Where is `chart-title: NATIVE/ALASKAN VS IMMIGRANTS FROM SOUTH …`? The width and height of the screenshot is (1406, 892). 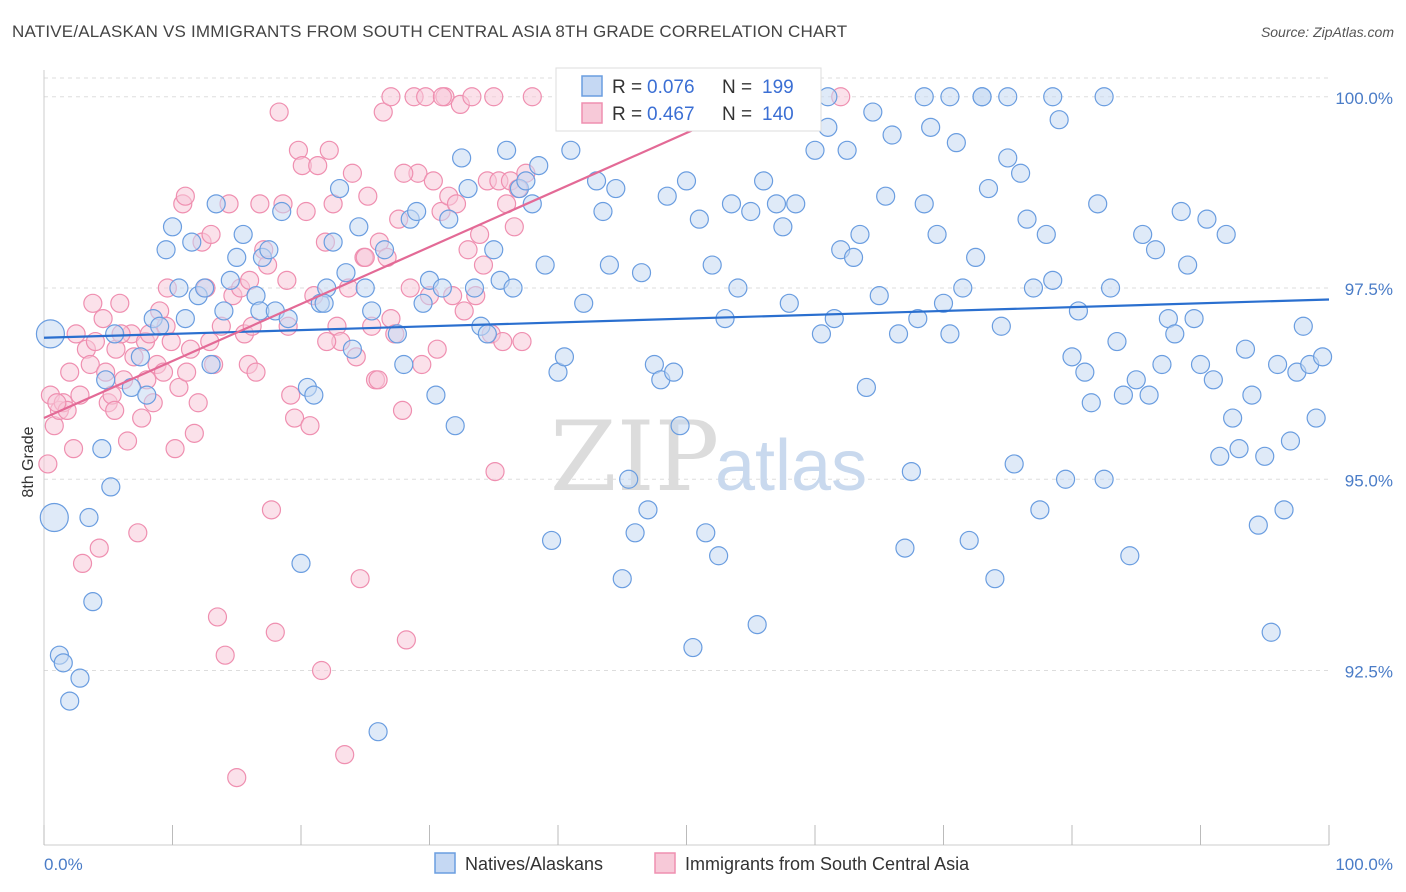 chart-title: NATIVE/ALASKAN VS IMMIGRANTS FROM SOUTH … is located at coordinates (430, 31).